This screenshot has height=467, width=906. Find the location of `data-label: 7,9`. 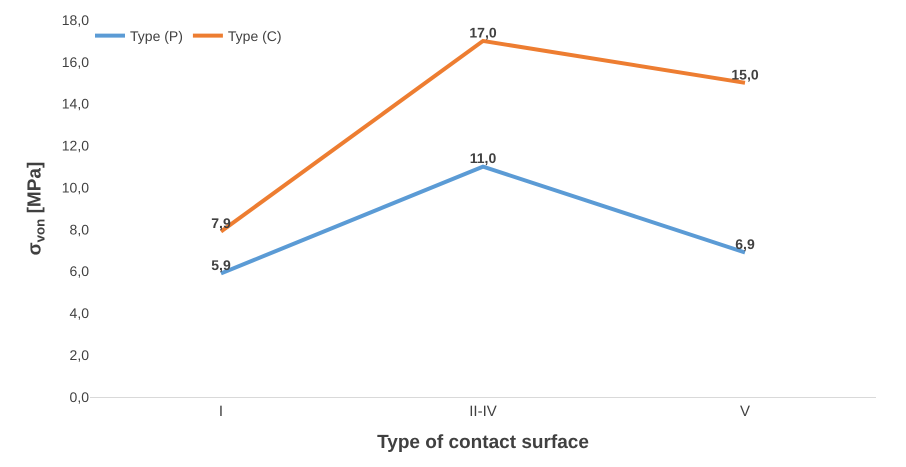

data-label: 7,9 is located at coordinates (221, 223).